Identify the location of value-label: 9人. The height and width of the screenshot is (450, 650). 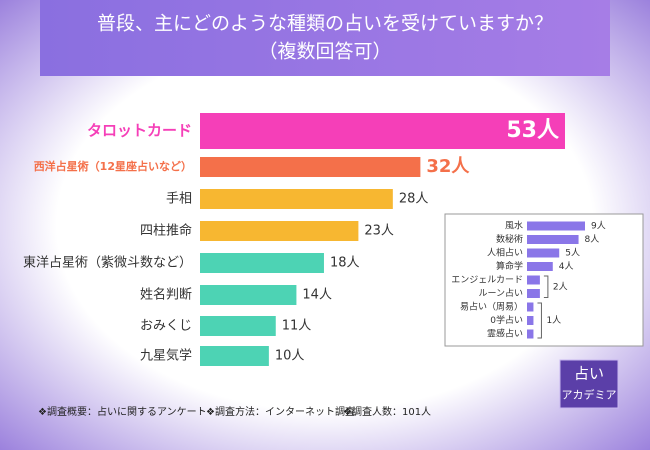
(598, 226).